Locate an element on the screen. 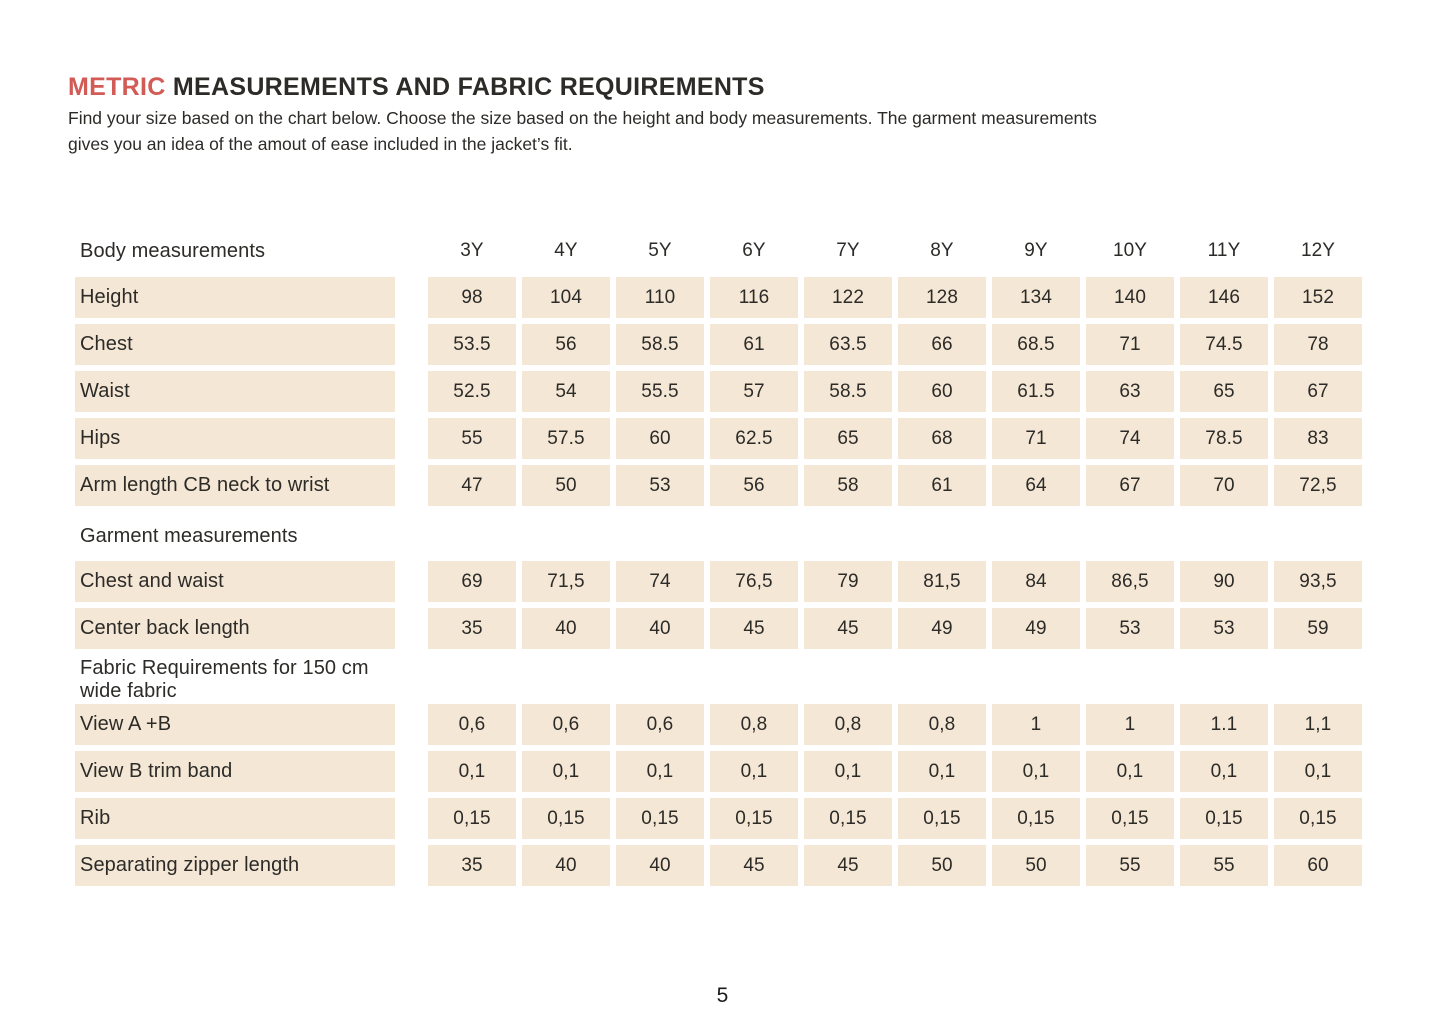 This screenshot has height=1018, width=1445. value-cell: 76,5 is located at coordinates (754, 581).